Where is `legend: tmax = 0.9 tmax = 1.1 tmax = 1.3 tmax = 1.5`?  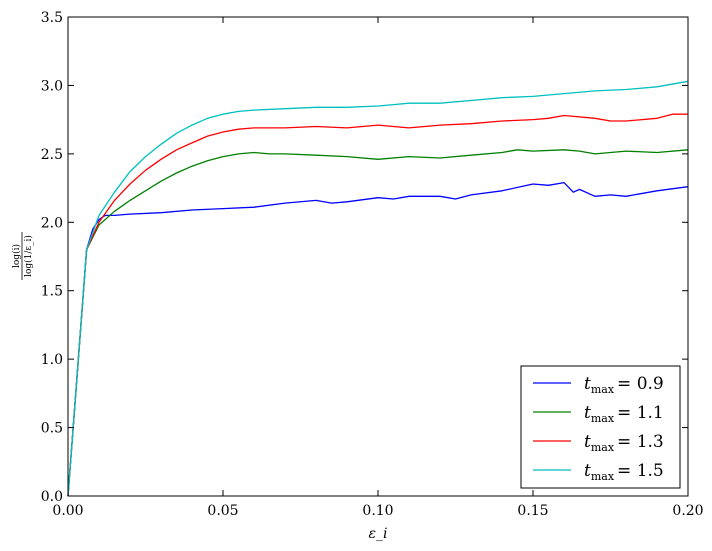 legend: tmax = 0.9 tmax = 1.1 tmax = 1.3 tmax = 1.5 is located at coordinates (600, 427).